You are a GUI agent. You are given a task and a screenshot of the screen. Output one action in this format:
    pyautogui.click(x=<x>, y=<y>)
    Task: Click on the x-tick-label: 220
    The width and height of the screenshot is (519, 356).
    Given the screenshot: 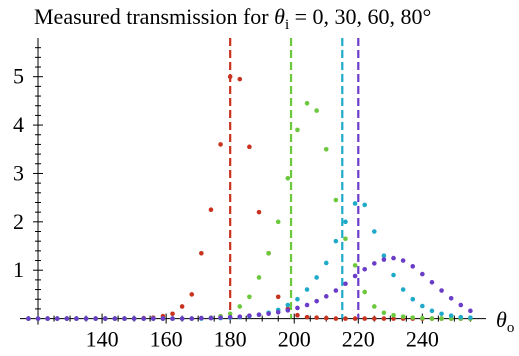 What is the action you would take?
    pyautogui.click(x=358, y=339)
    